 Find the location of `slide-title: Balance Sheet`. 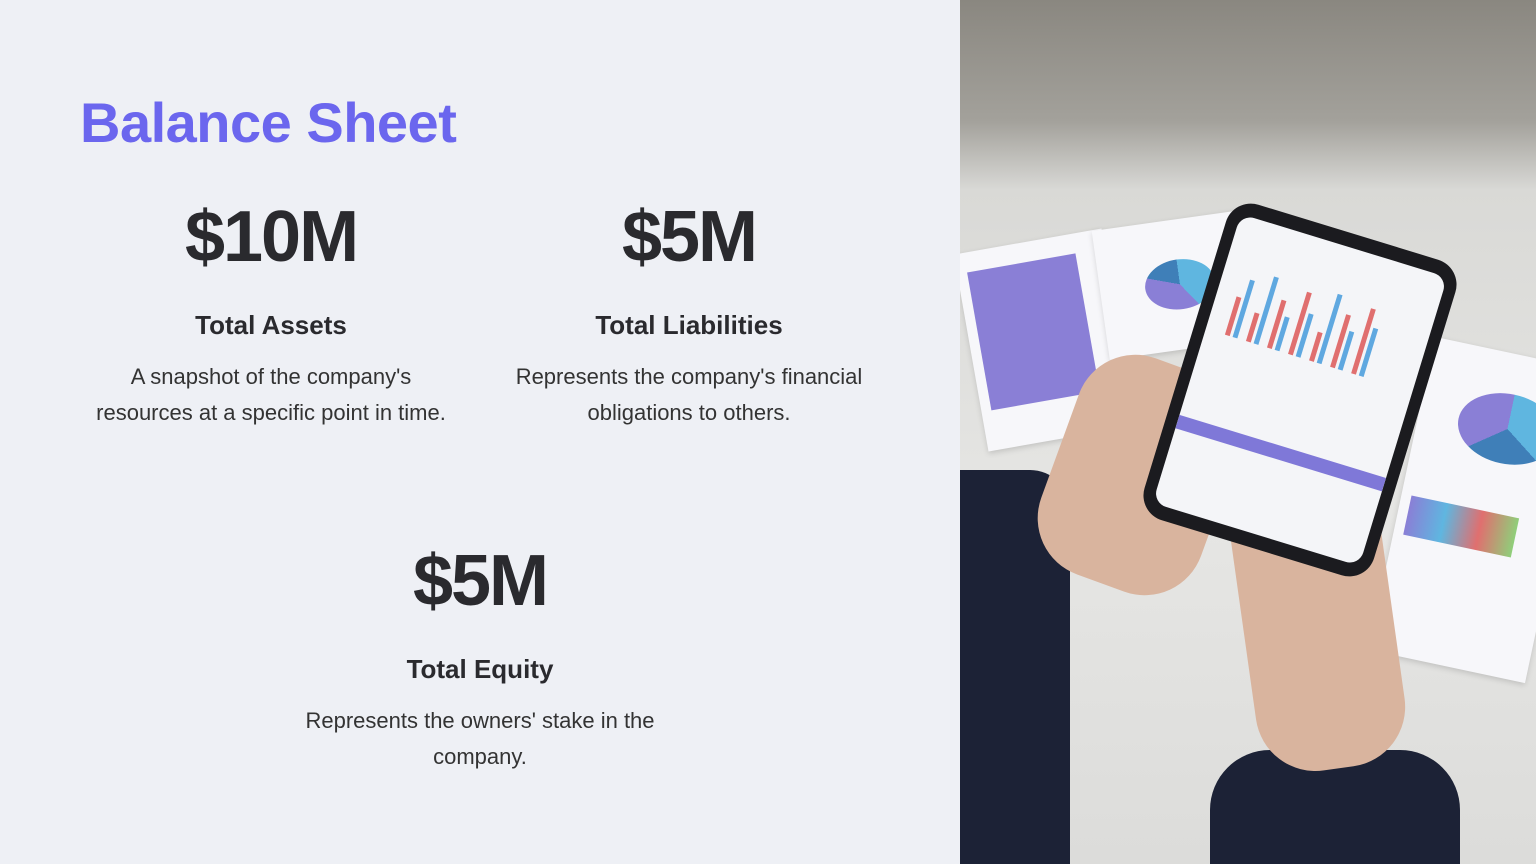

slide-title: Balance Sheet is located at coordinates (268, 122).